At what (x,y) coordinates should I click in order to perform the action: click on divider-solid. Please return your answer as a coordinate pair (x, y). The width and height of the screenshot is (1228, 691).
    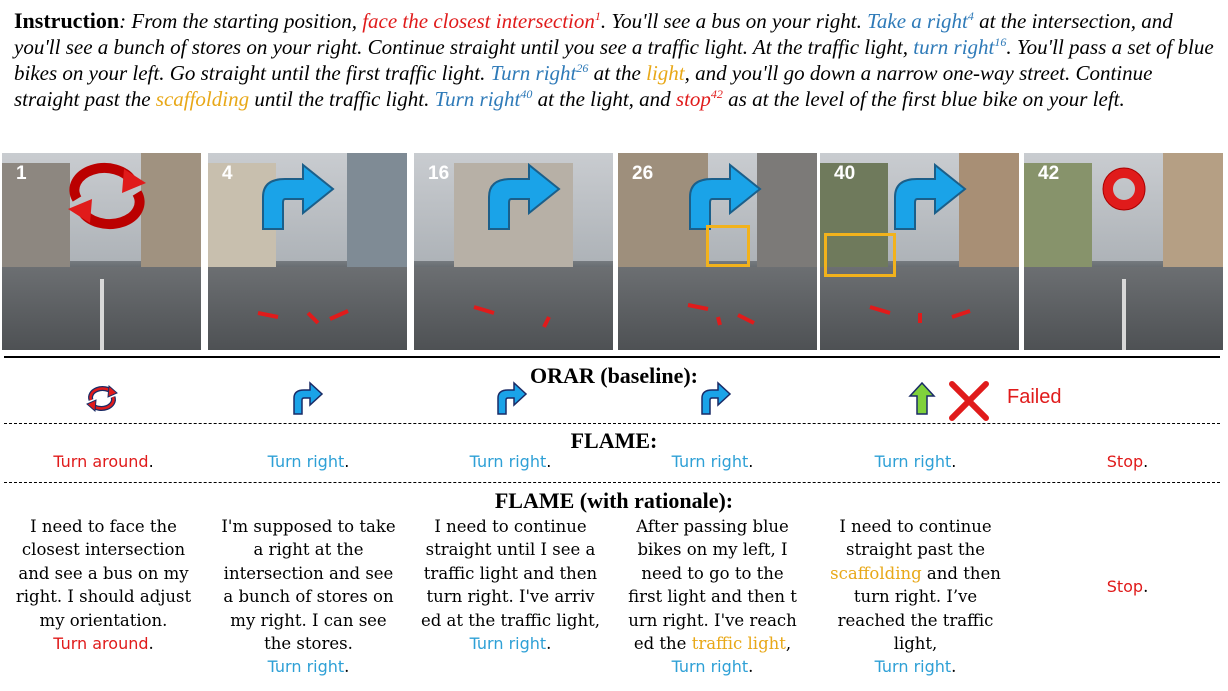
    Looking at the image, I should click on (612, 357).